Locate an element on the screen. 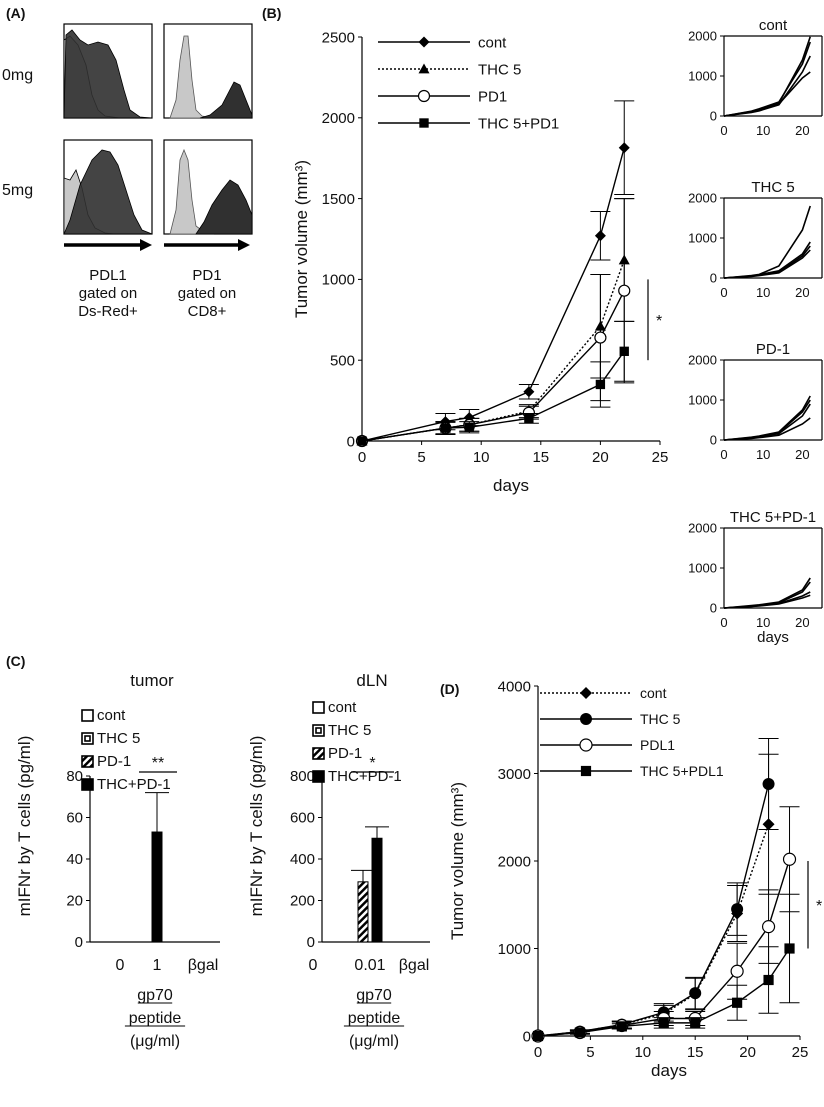 This screenshot has height=1107, width=824. chart-title: cont is located at coordinates (773, 25).